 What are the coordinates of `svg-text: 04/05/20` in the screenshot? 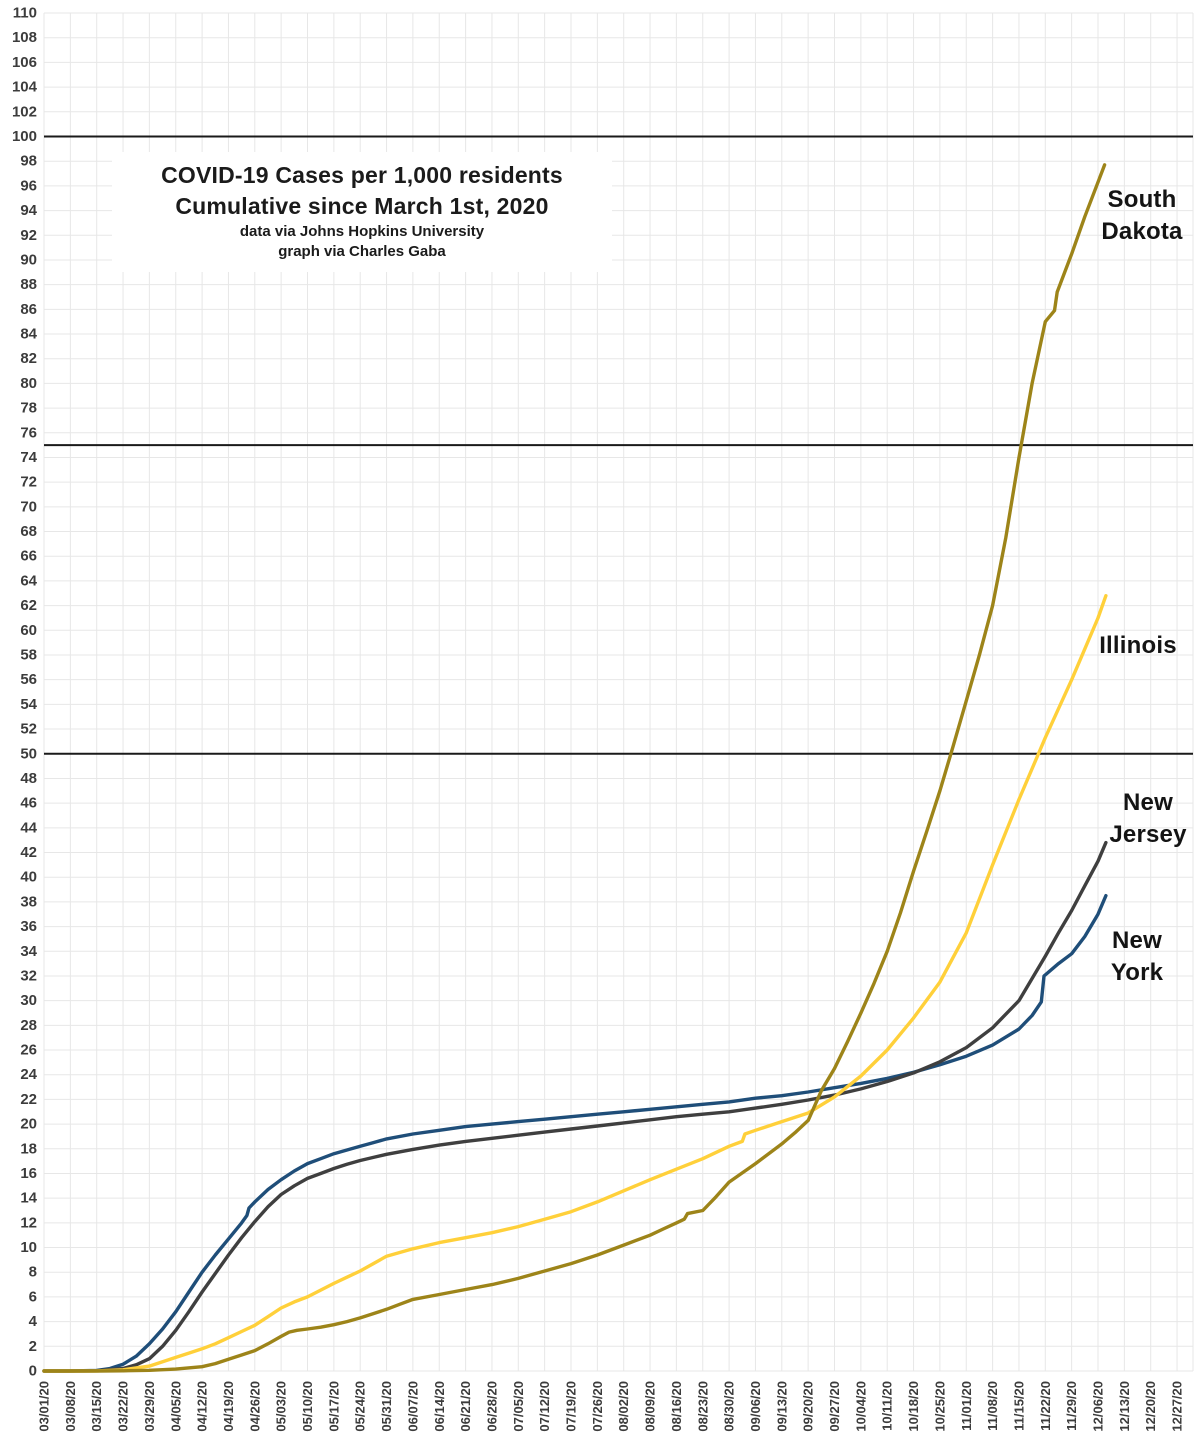 It's located at (175, 1406).